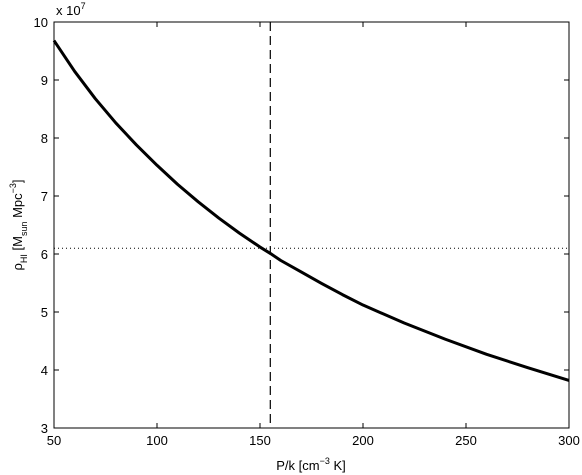 The image size is (582, 475). What do you see at coordinates (44, 80) in the screenshot?
I see `y-tick-label: 9` at bounding box center [44, 80].